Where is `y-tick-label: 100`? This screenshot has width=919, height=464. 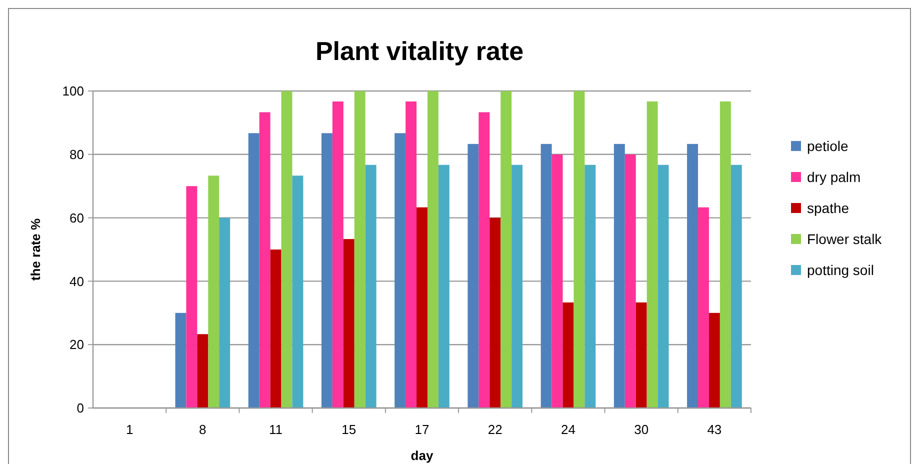 y-tick-label: 100 is located at coordinates (73, 91).